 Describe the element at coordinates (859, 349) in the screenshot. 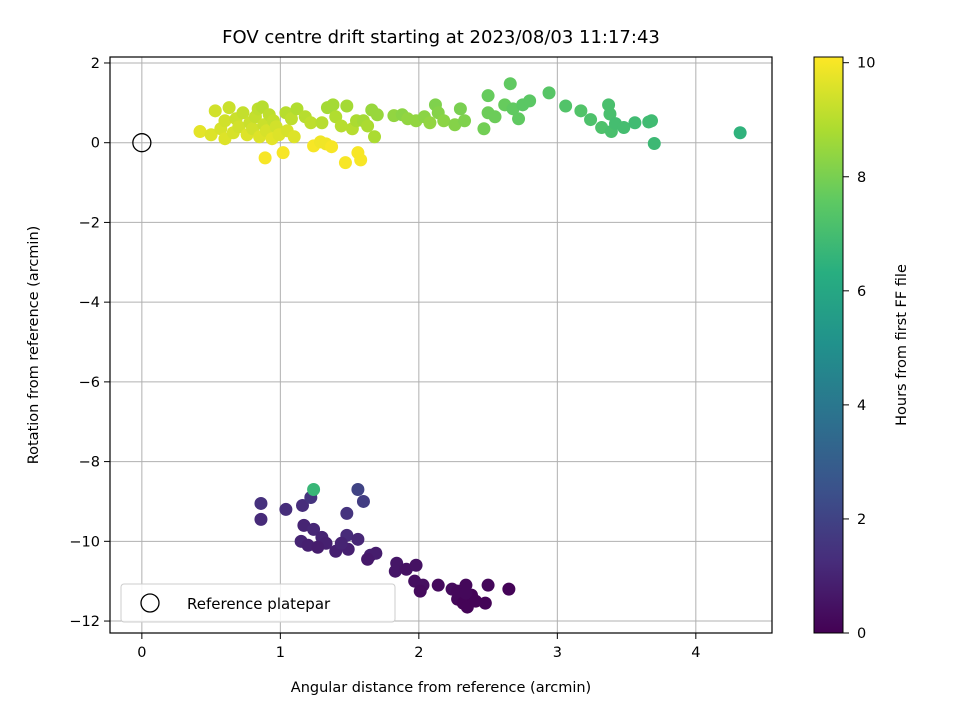

I see `colorbar-ticks: 0 2 4 6 8 10` at that location.